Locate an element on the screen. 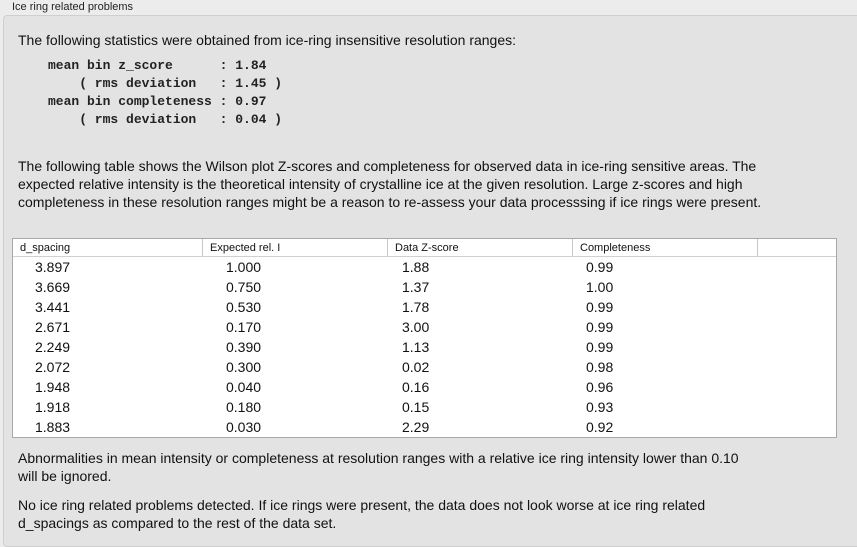 This screenshot has width=857, height=547. cell-data-z-score: 1.37 is located at coordinates (416, 287).